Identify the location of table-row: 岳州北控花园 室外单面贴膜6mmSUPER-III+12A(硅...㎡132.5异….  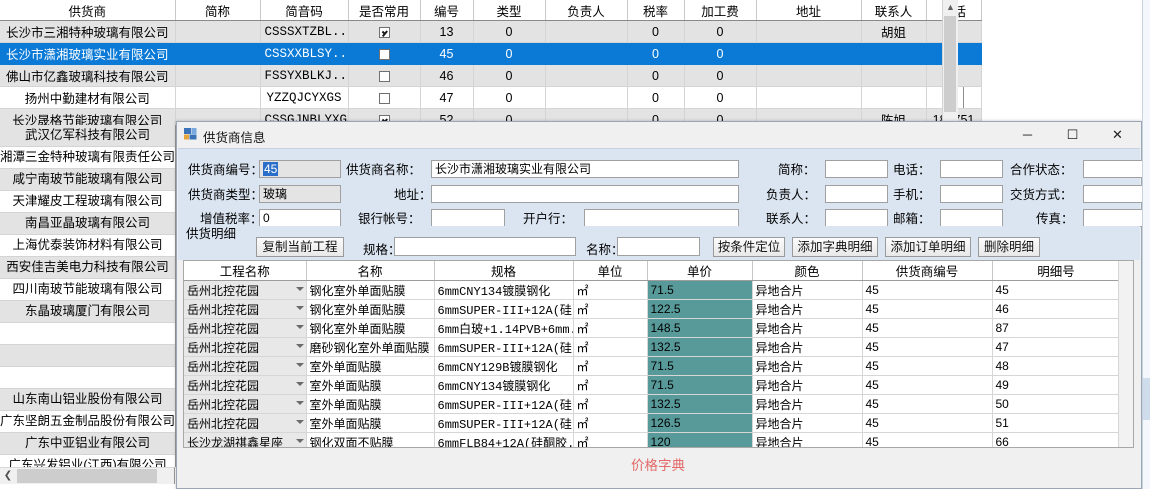
(652, 404).